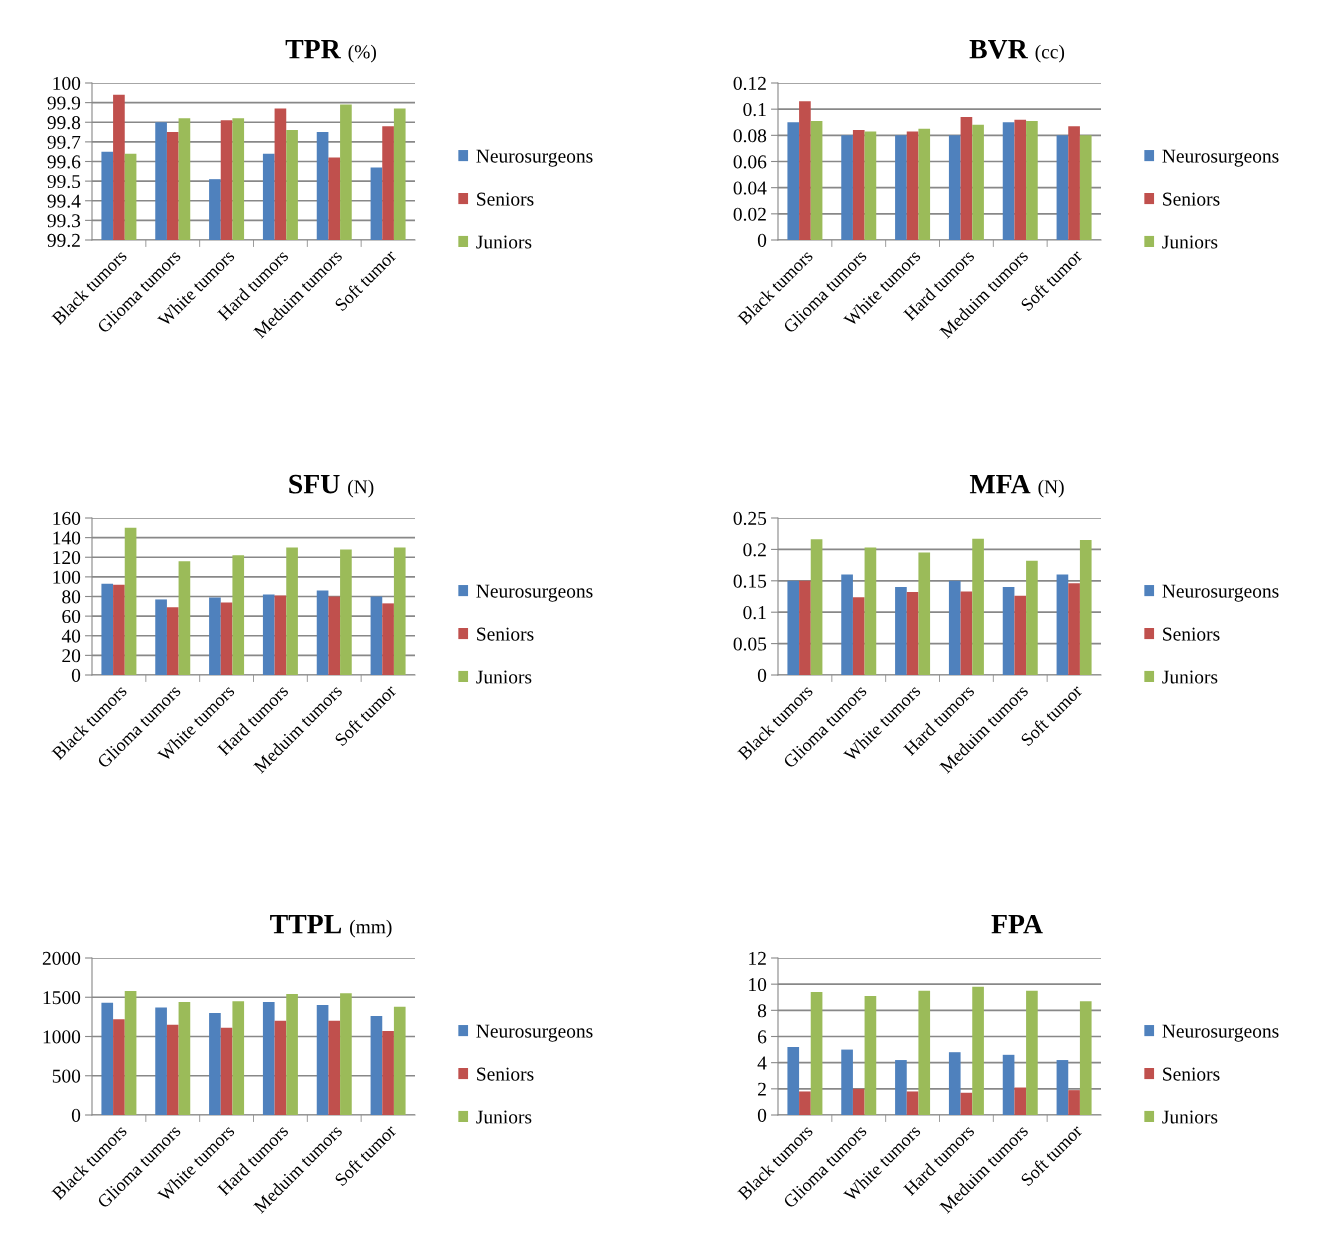 The image size is (1339, 1260). I want to click on y-tick-label: 40, so click(71, 636).